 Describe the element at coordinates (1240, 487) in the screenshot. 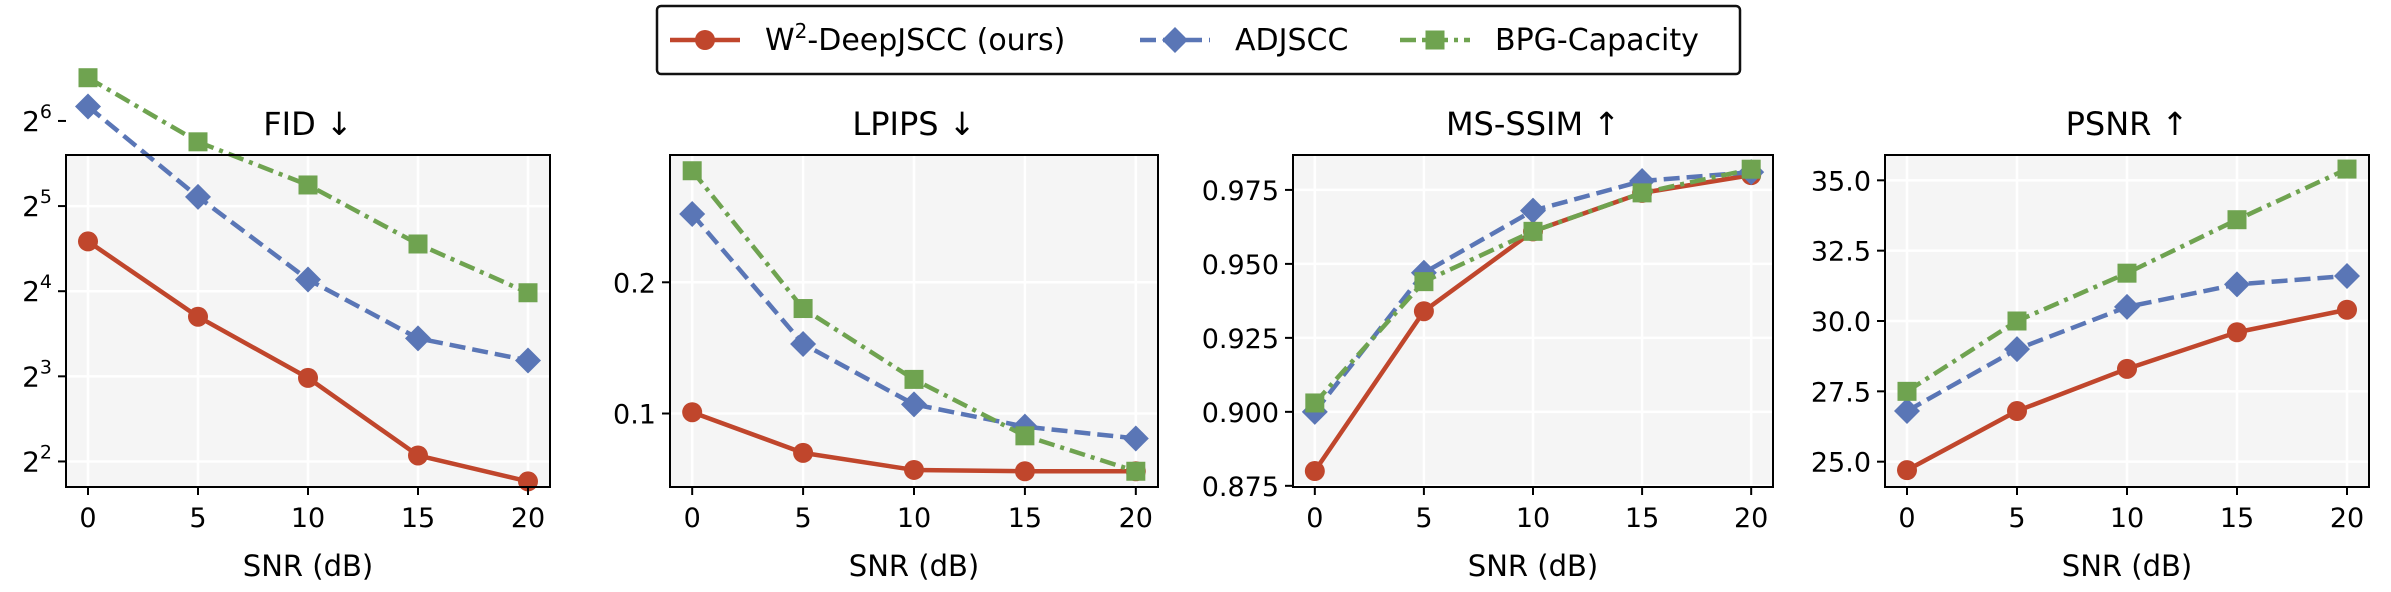

I see `y-tick-label: 0.875` at that location.